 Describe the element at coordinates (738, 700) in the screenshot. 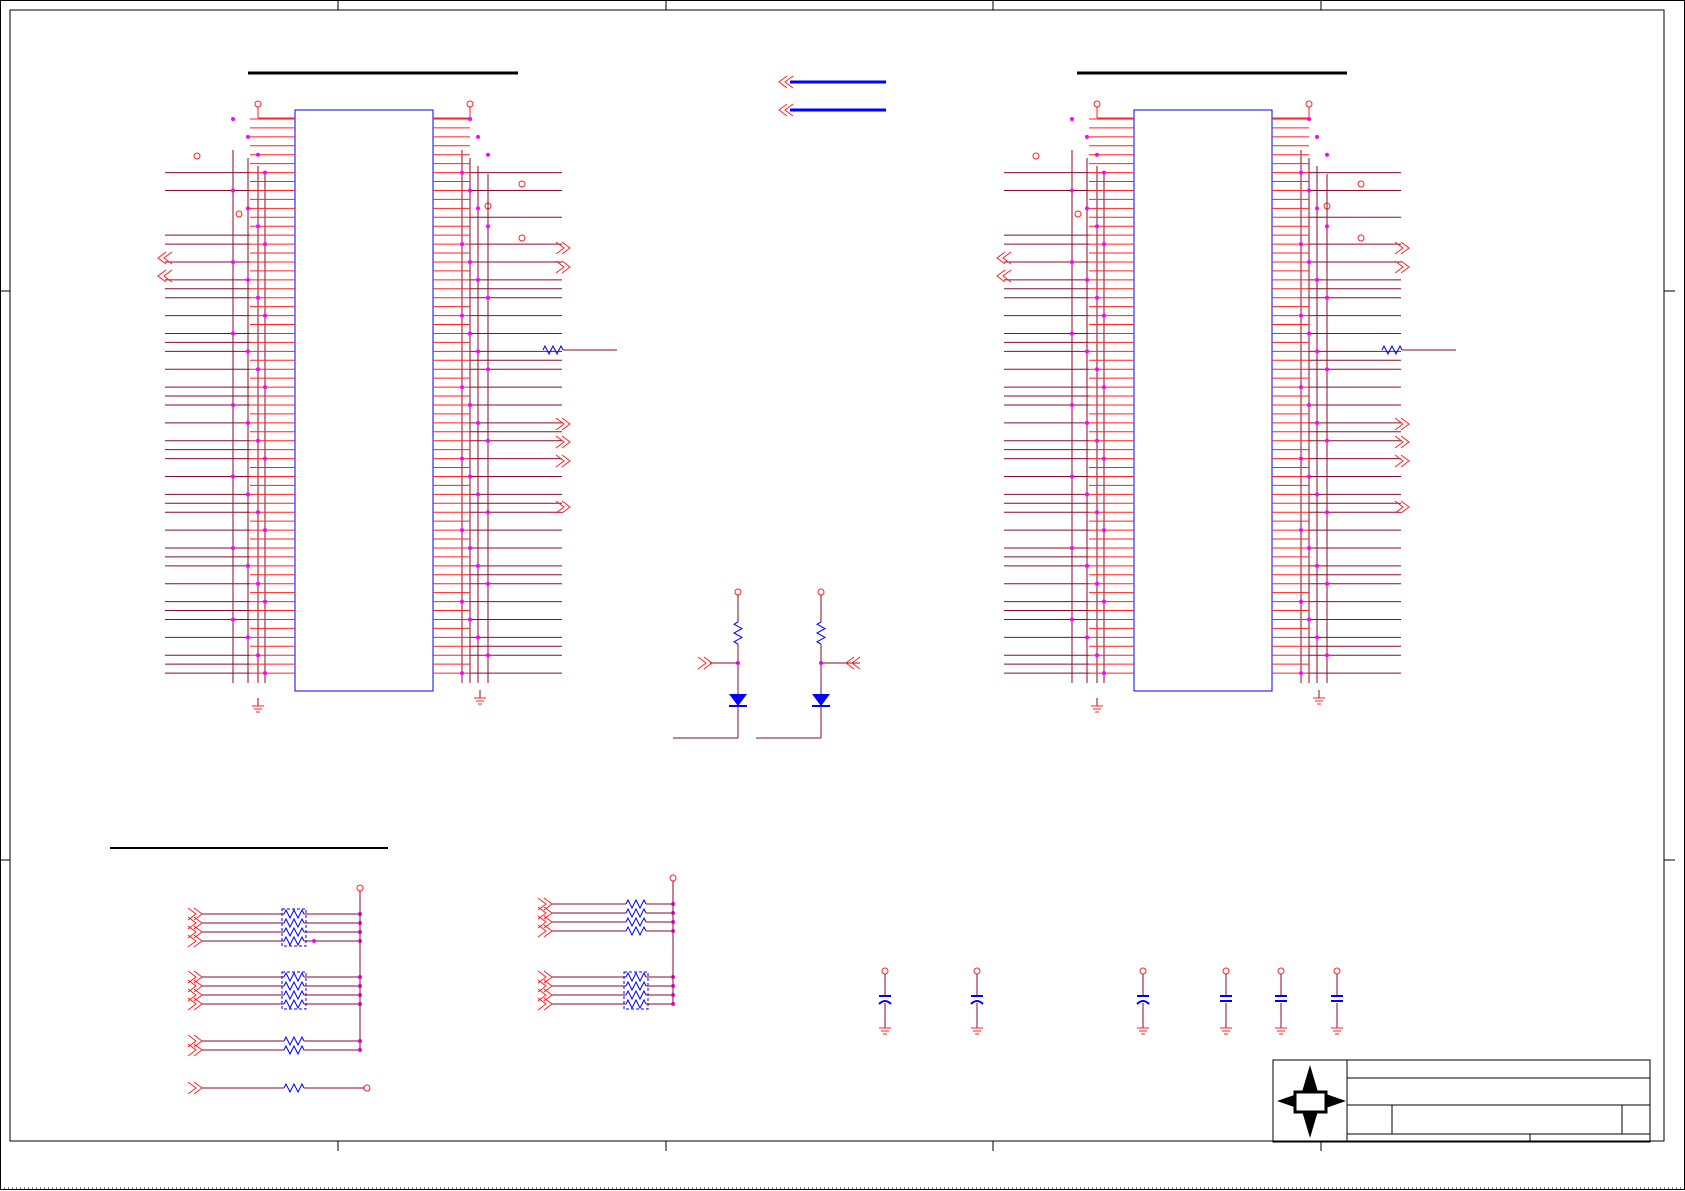

I see `led-icon` at that location.